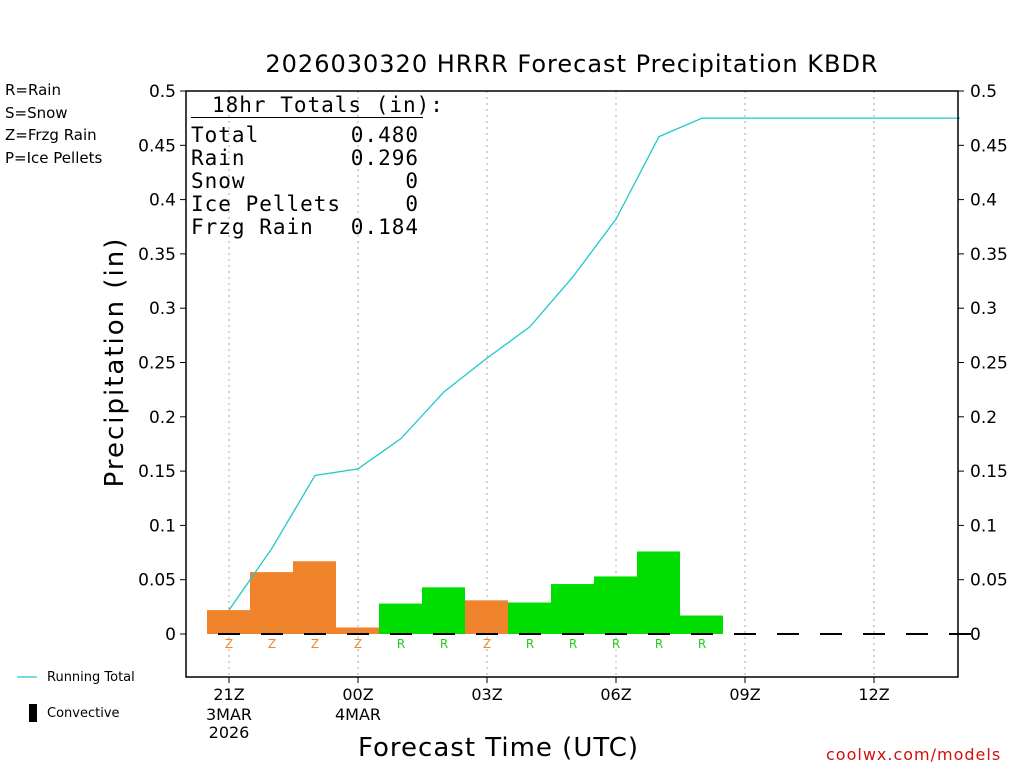 Image resolution: width=1024 pixels, height=768 pixels. What do you see at coordinates (266, 204) in the screenshot?
I see `totals-row-label: Ice Pellets` at bounding box center [266, 204].